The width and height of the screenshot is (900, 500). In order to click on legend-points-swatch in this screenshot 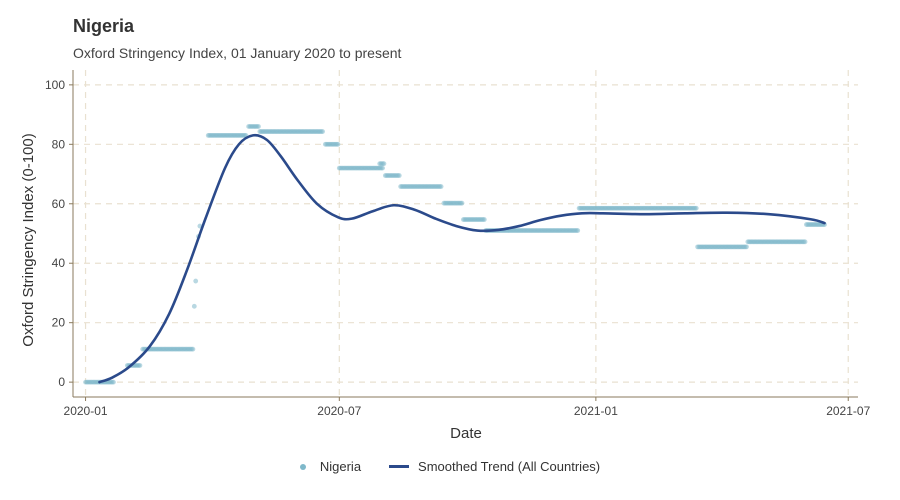, I will do `click(302, 466)`.